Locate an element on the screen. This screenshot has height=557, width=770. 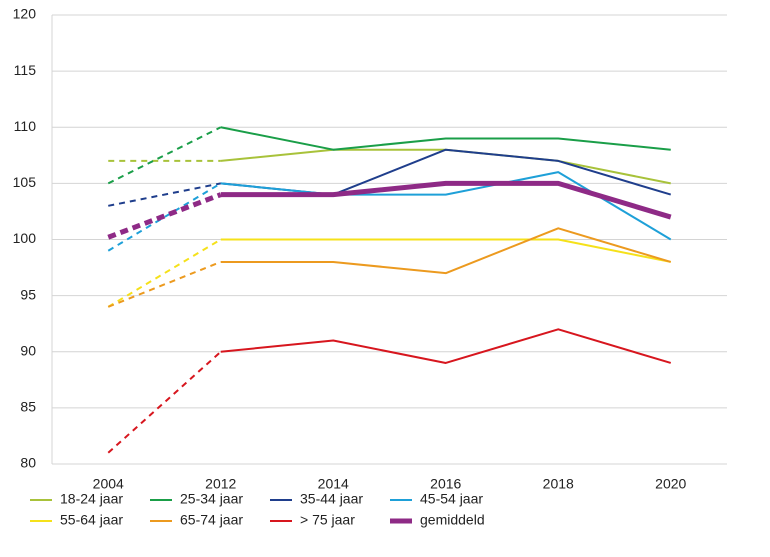
legend-label: 65-74 jaar is located at coordinates (211, 520).